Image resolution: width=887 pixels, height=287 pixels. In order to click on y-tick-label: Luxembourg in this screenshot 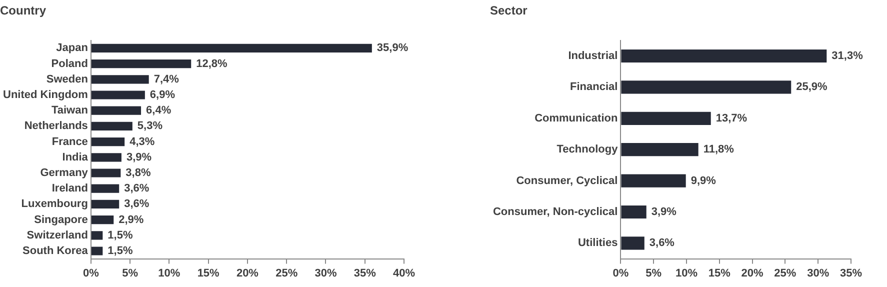, I will do `click(54, 204)`.